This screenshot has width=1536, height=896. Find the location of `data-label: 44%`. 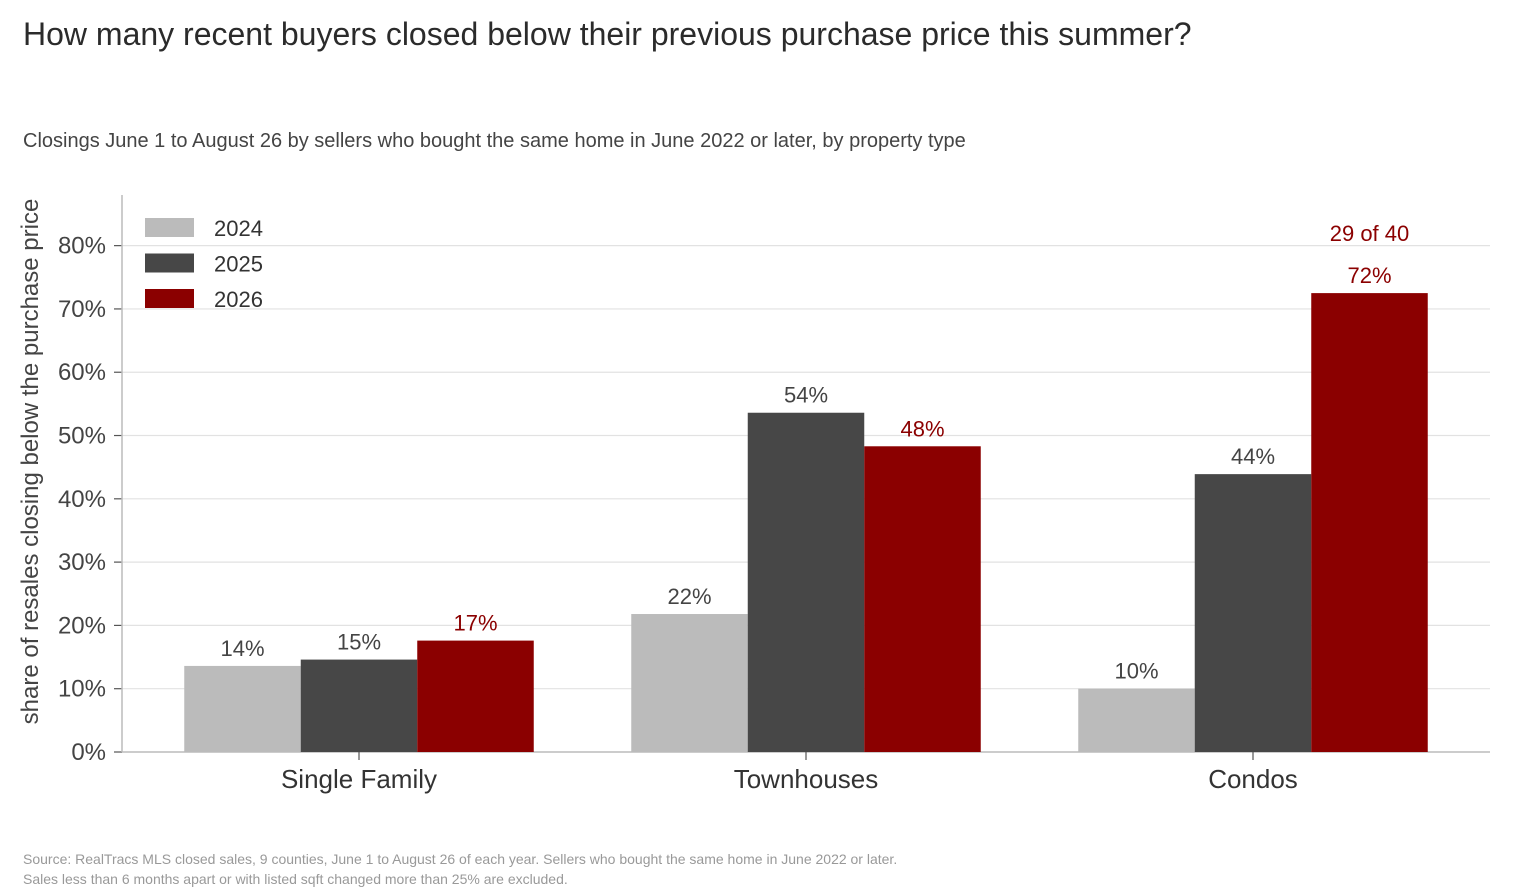

data-label: 44% is located at coordinates (1253, 456).